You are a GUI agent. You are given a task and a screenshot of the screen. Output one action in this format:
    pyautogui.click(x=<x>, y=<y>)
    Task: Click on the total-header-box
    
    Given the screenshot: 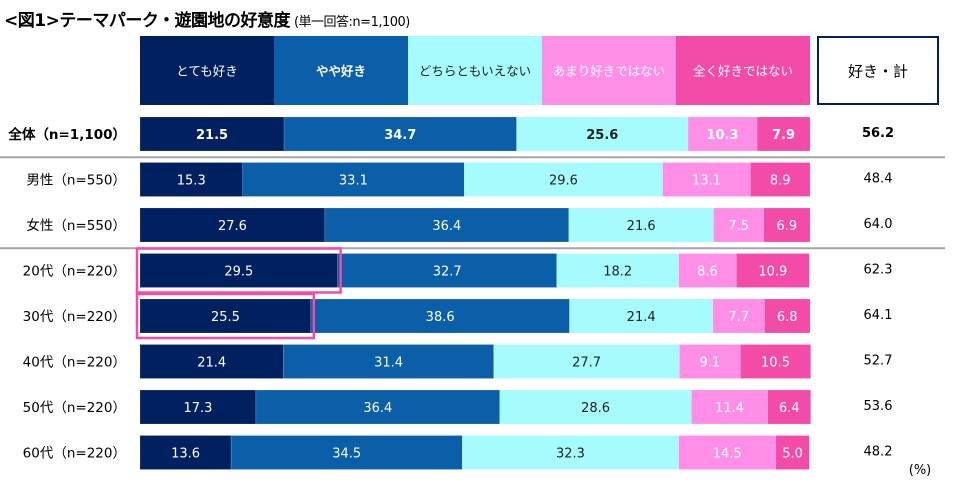 What is the action you would take?
    pyautogui.click(x=878, y=70)
    